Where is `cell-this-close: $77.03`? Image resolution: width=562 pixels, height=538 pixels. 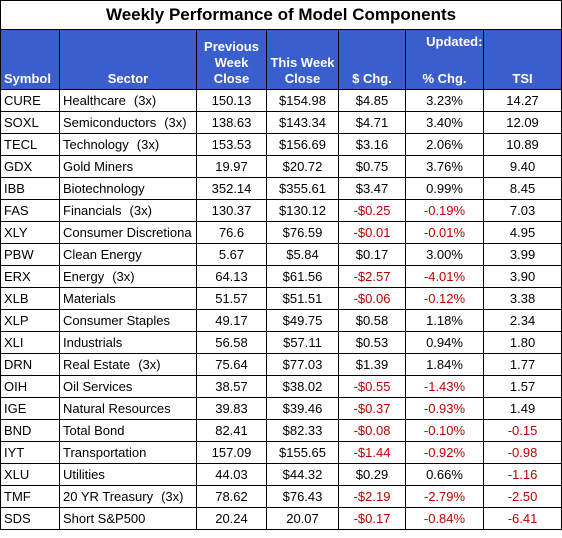
cell-this-close: $77.03 is located at coordinates (302, 364).